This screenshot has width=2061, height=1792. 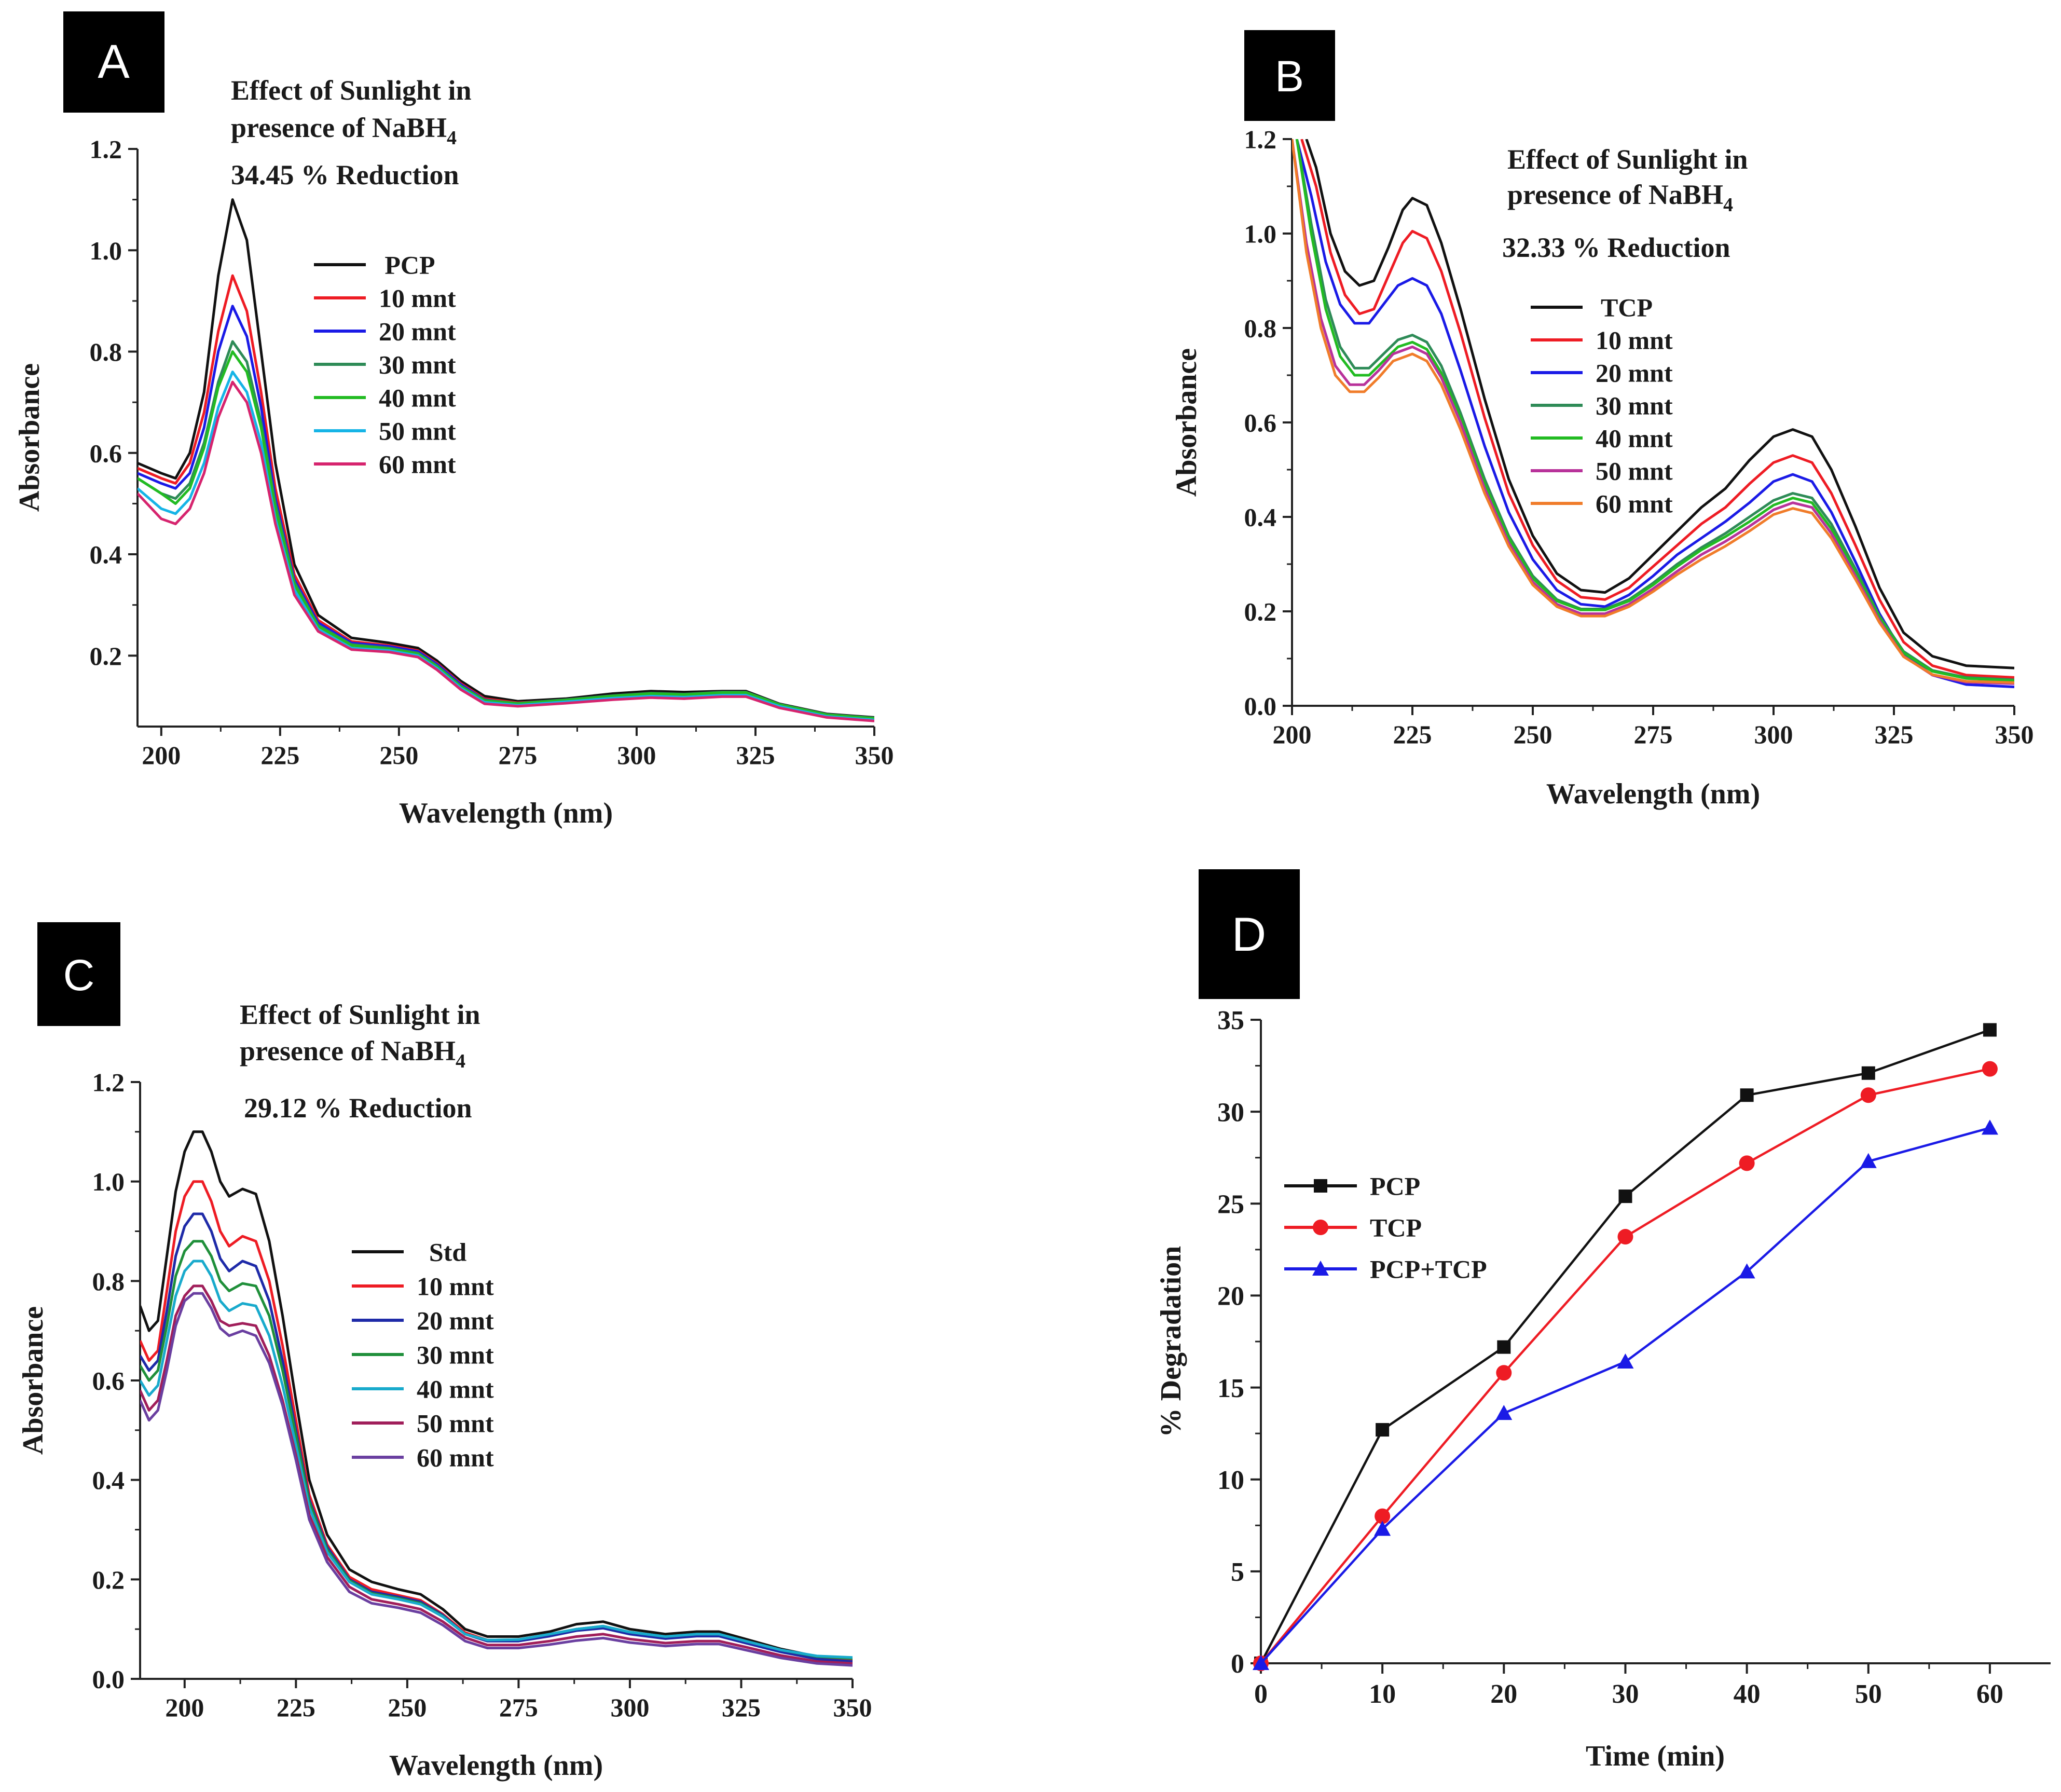 I want to click on panel-c-legend-label-0: Std, so click(x=447, y=1252).